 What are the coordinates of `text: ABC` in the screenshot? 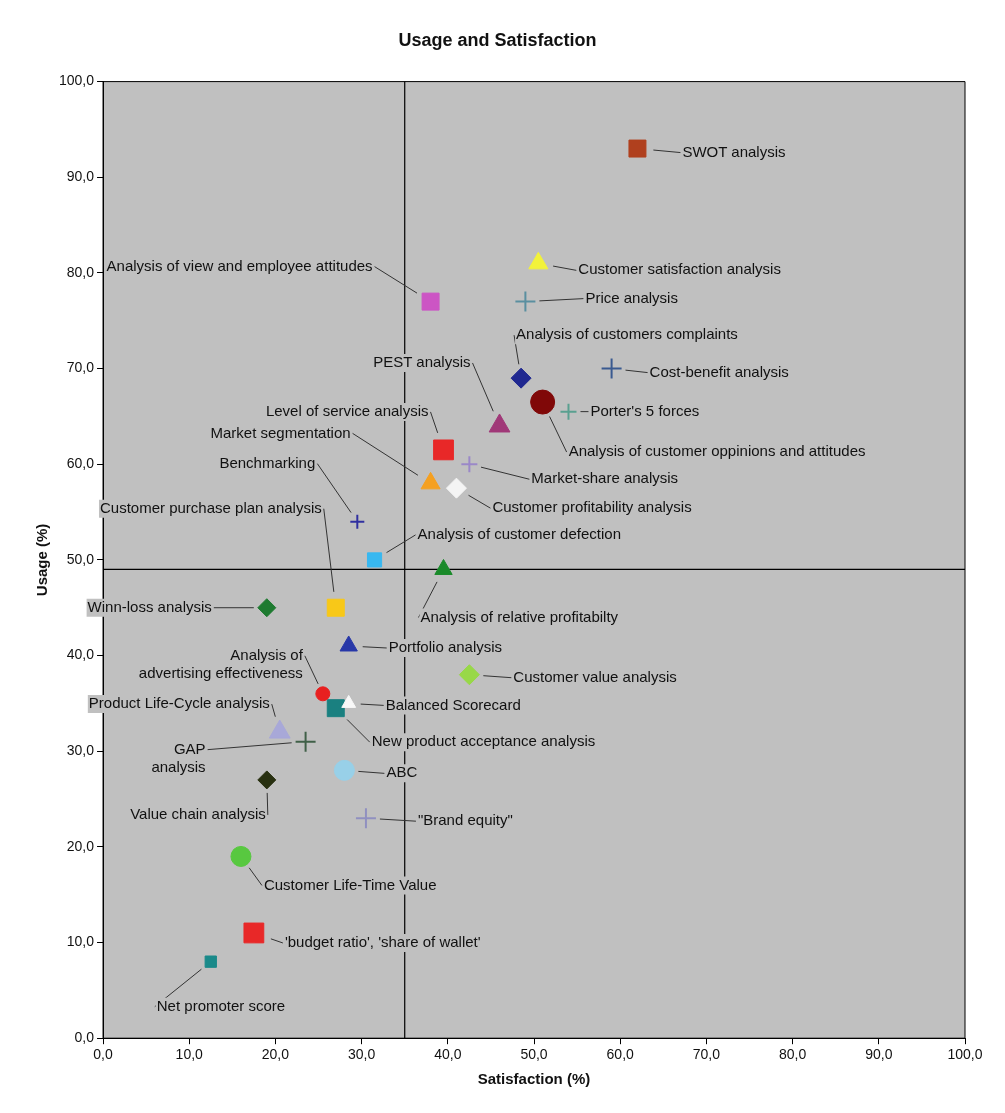 It's located at (402, 772).